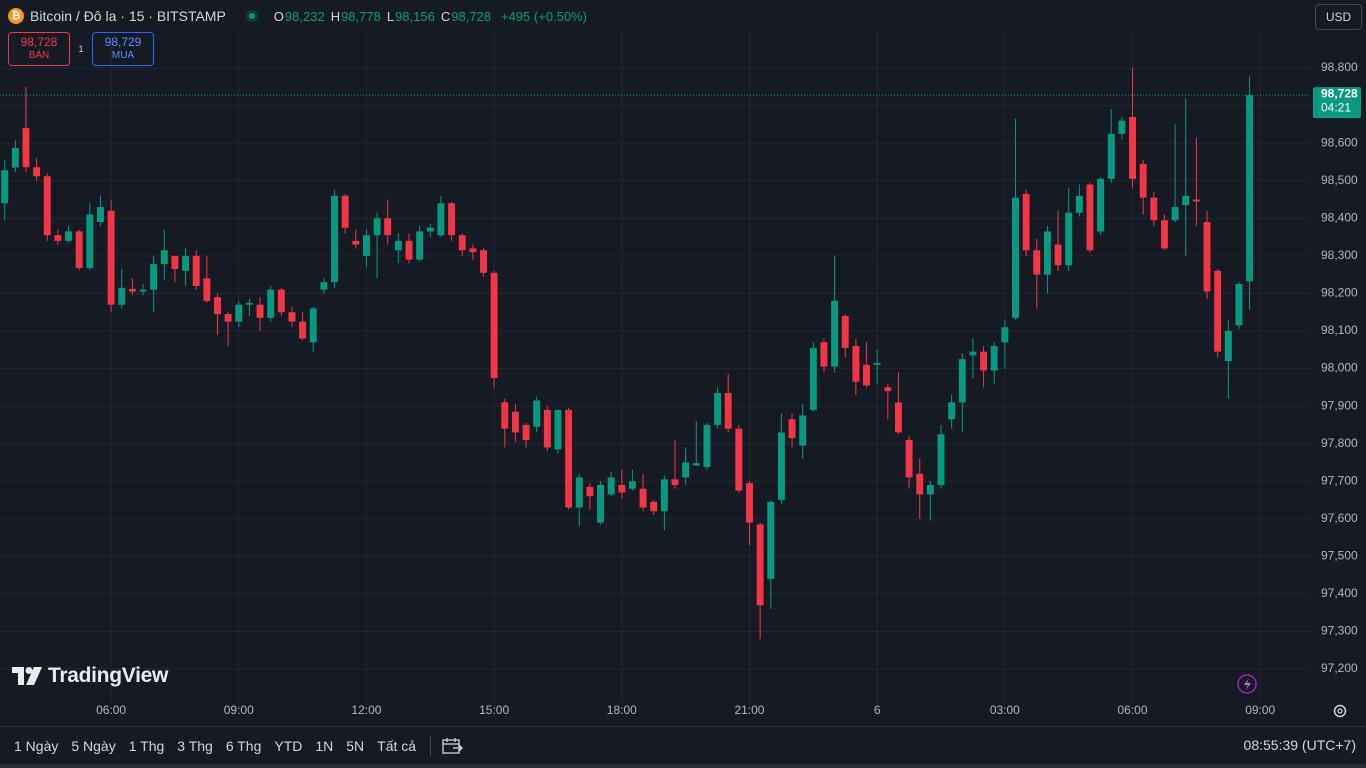 The height and width of the screenshot is (768, 1366). I want to click on ohlc-key: O, so click(278, 16).